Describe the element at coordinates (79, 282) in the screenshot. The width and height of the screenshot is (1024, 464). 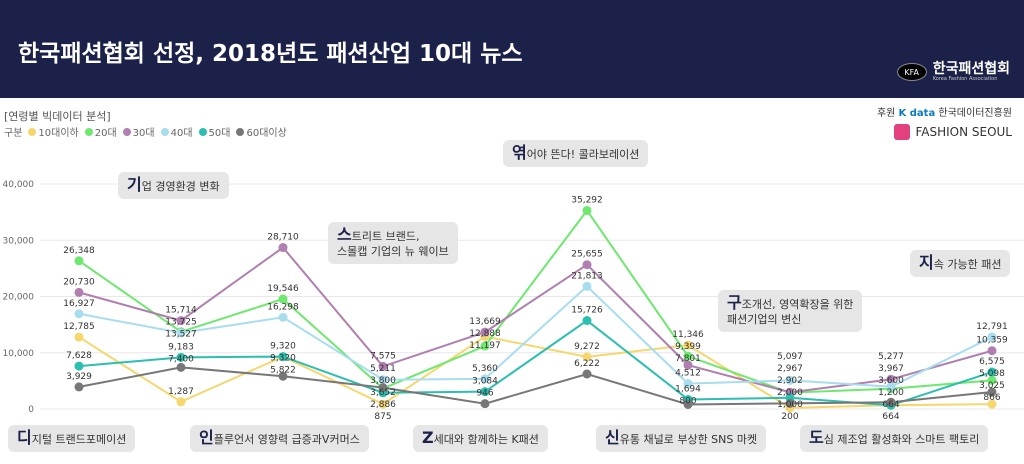
I see `data-label: 20,730` at that location.